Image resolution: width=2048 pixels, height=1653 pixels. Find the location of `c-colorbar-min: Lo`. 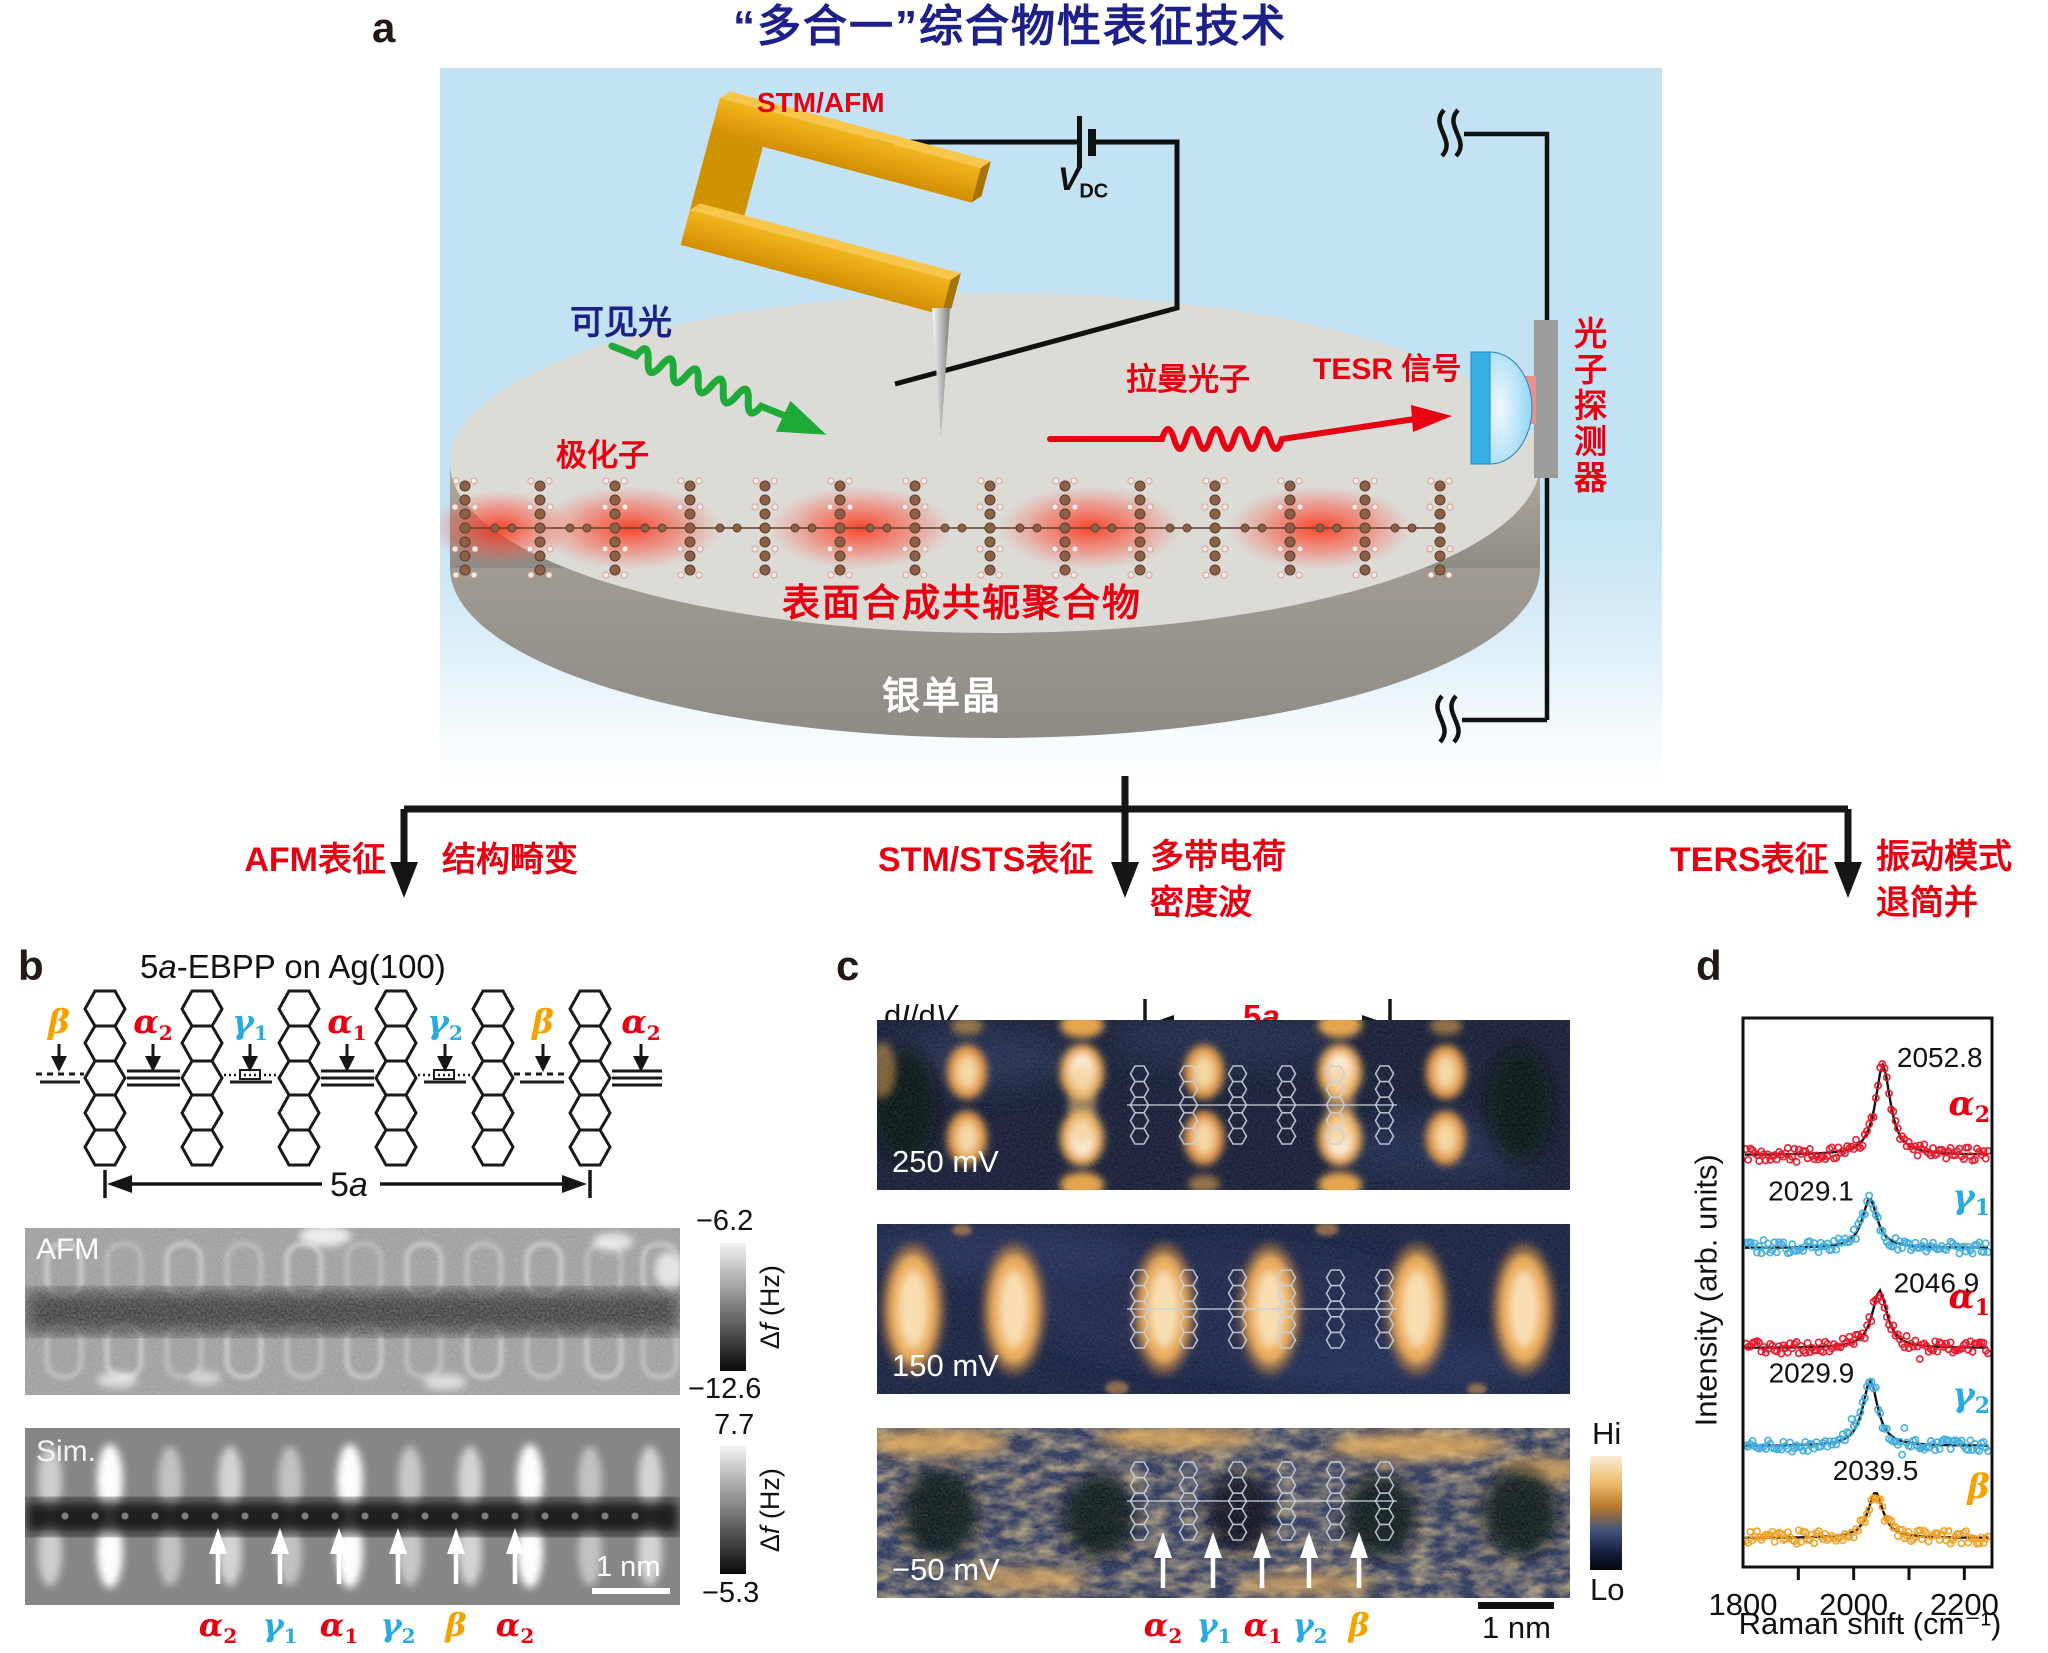

c-colorbar-min: Lo is located at coordinates (1607, 1589).